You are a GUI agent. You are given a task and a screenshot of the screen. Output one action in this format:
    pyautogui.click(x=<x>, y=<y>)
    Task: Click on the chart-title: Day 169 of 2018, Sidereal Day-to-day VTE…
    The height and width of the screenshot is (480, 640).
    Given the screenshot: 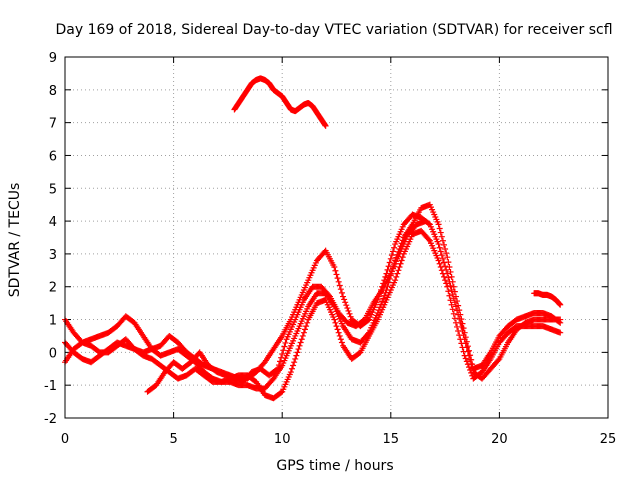 What is the action you would take?
    pyautogui.click(x=333, y=30)
    